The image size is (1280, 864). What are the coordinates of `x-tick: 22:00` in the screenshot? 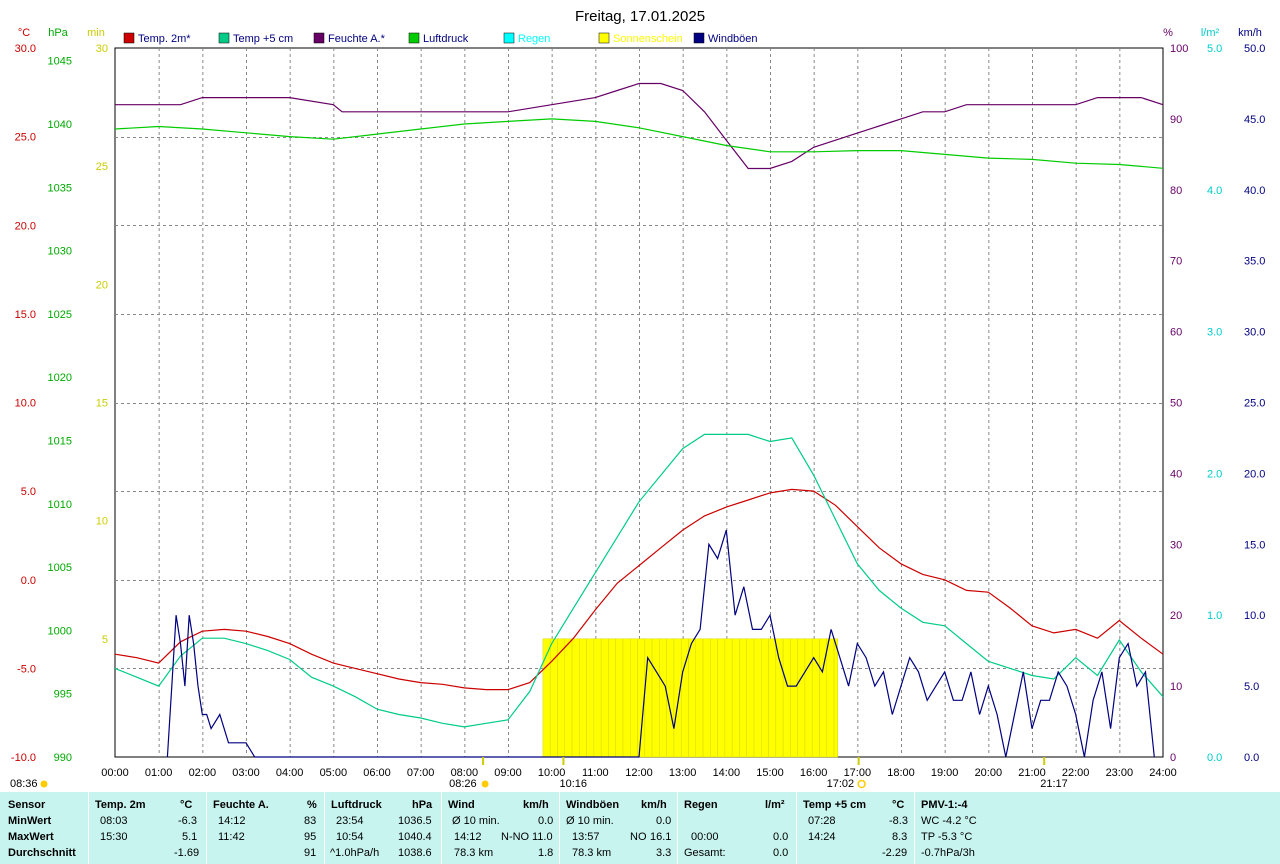 It's located at (1076, 773).